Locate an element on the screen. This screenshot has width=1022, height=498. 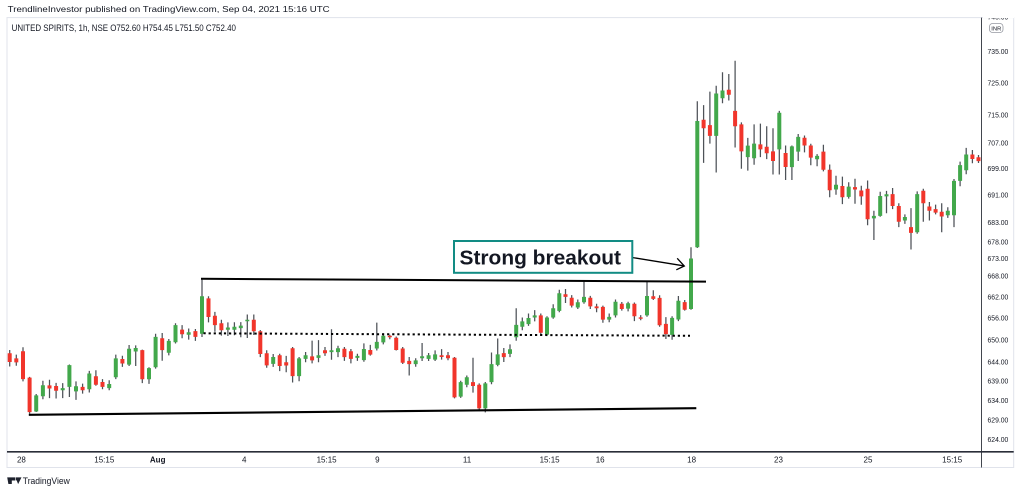
svg-text: 629.00 is located at coordinates (998, 419).